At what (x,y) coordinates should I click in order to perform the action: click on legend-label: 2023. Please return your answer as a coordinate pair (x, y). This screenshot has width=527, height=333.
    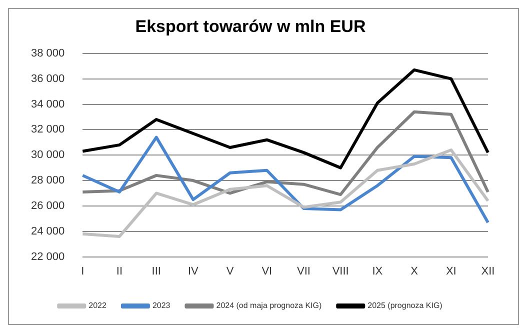
    Looking at the image, I should click on (161, 305).